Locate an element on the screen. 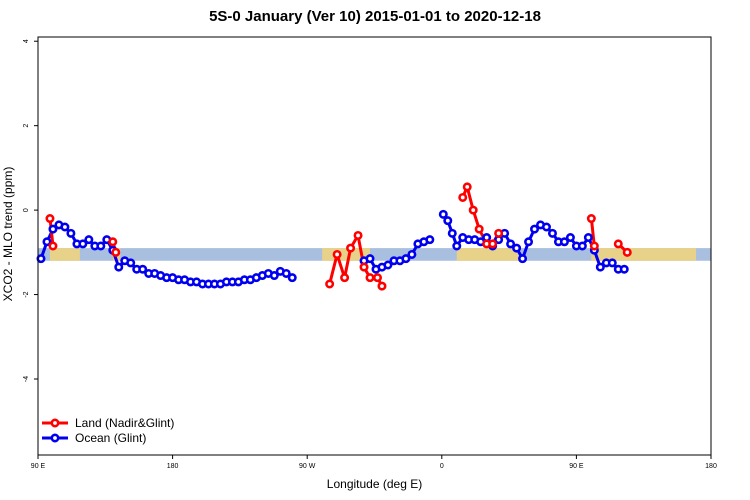  y-tick-label: 0 is located at coordinates (26, 210).